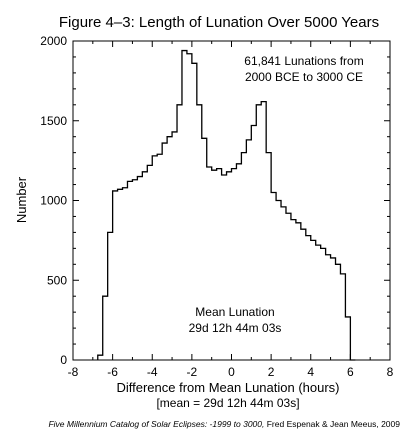  What do you see at coordinates (310, 372) in the screenshot?
I see `x-tick-label: 4` at bounding box center [310, 372].